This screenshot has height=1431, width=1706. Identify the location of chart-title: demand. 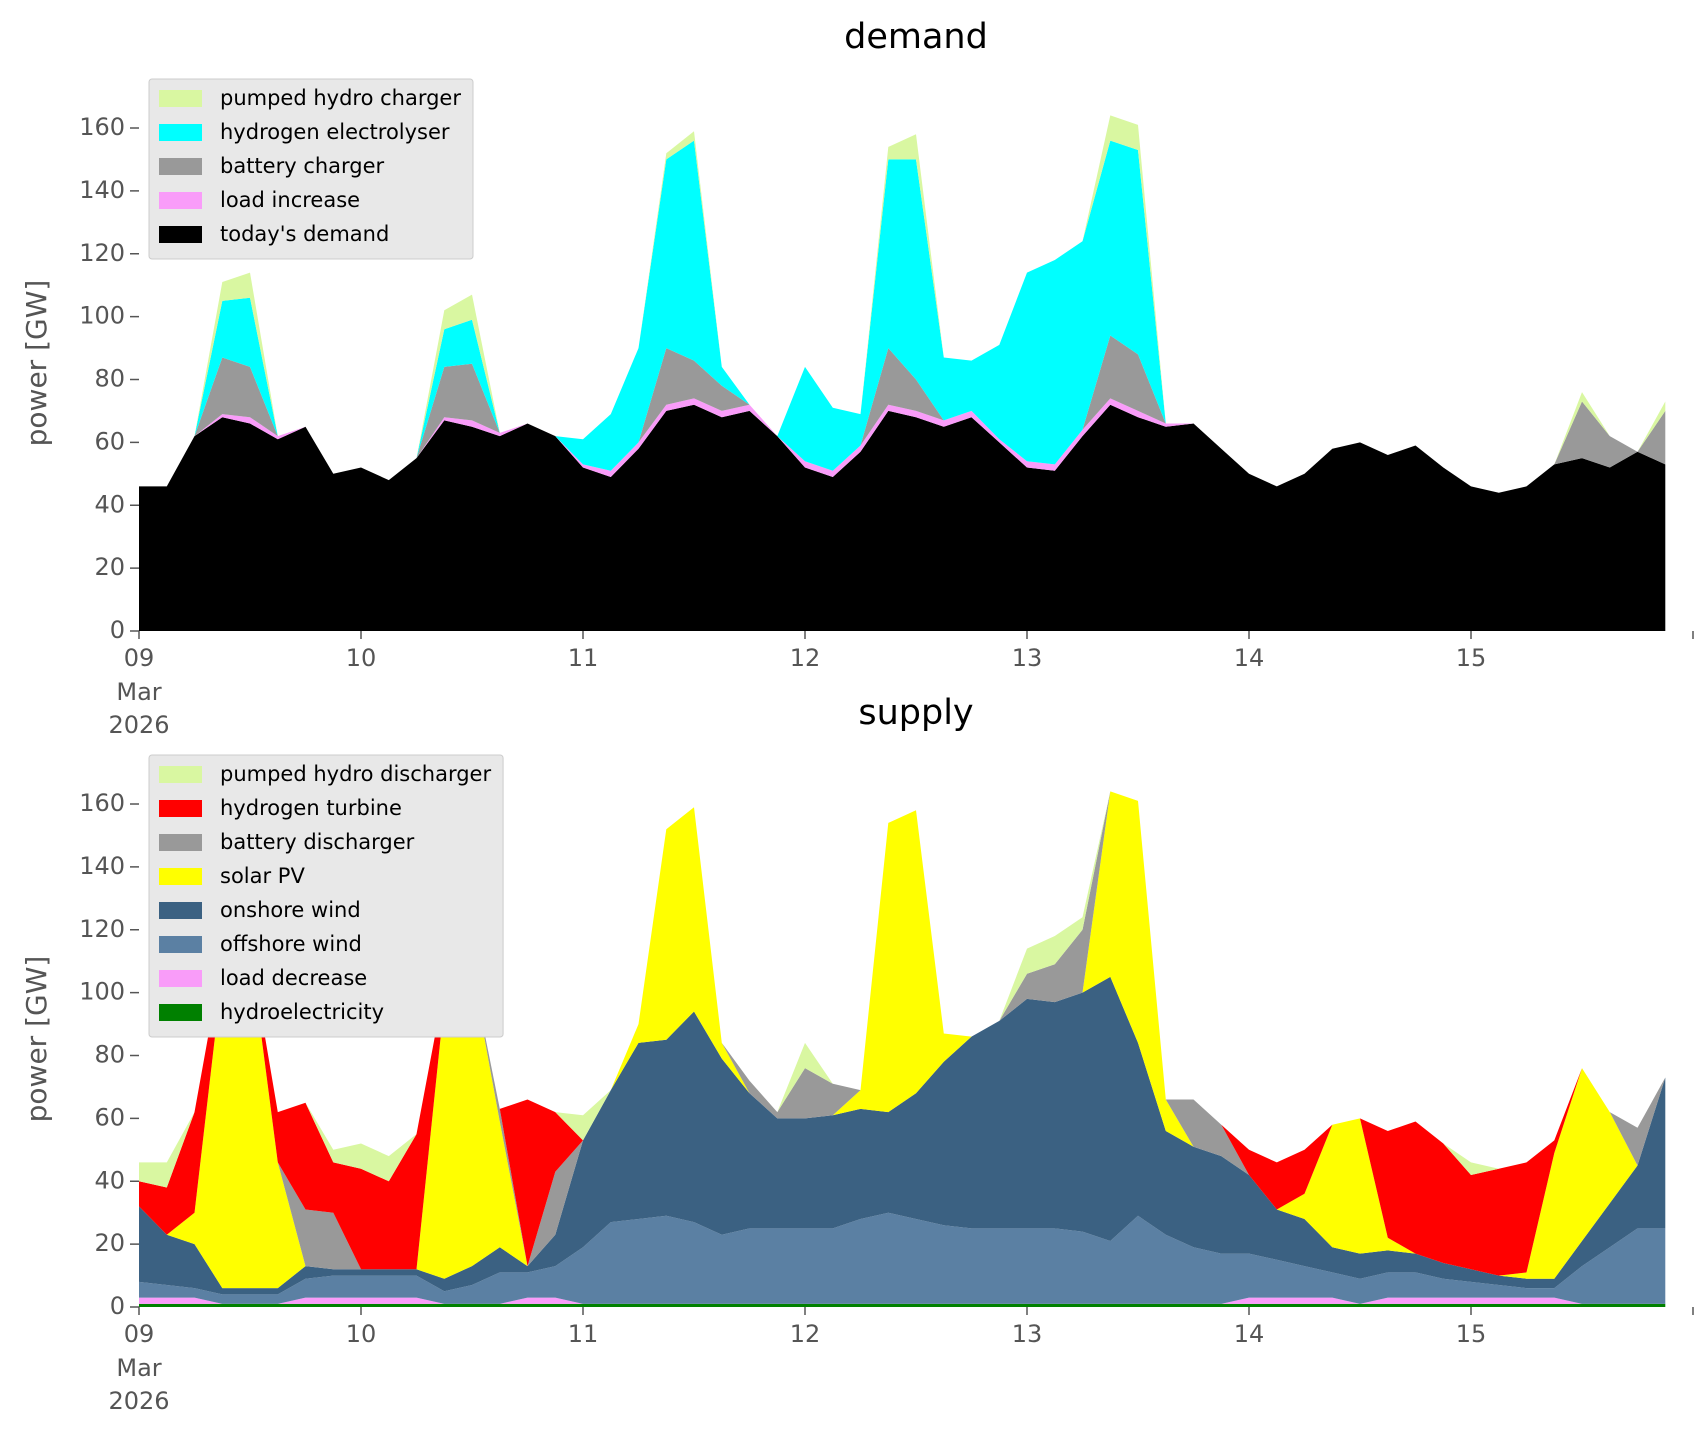
(916, 37).